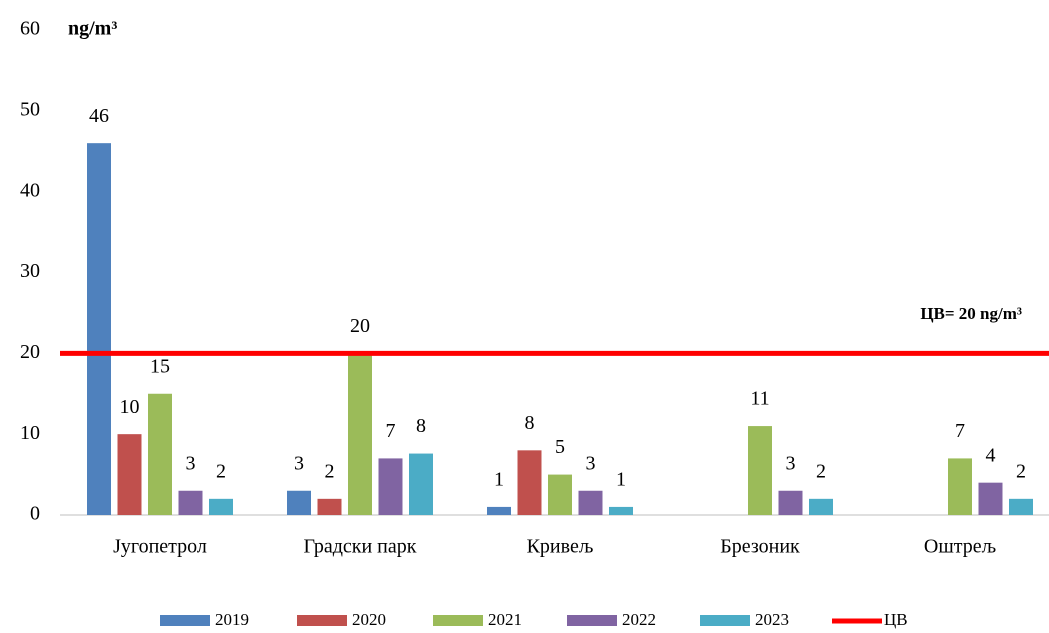  What do you see at coordinates (30, 109) in the screenshot?
I see `y-tick-label: 50` at bounding box center [30, 109].